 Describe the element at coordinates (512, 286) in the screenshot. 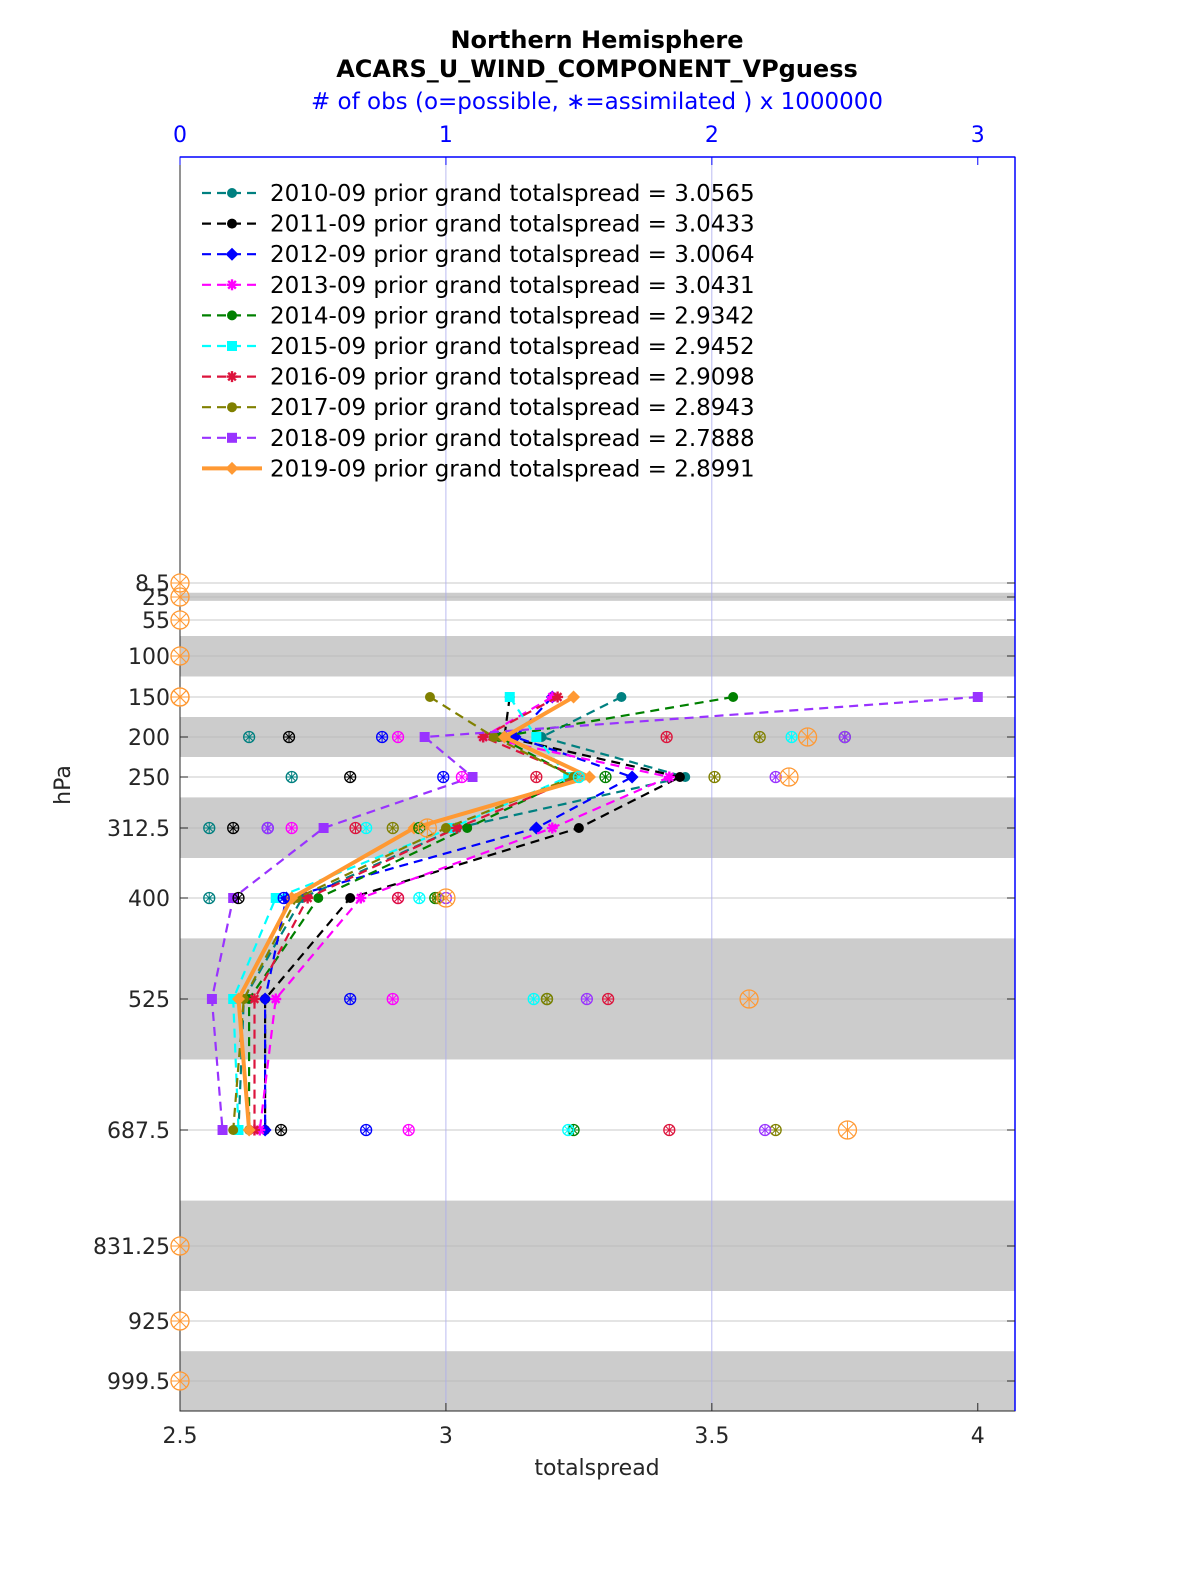

I see `legend-label: 2013-09 prior grand totalspread = 3.0431` at that location.